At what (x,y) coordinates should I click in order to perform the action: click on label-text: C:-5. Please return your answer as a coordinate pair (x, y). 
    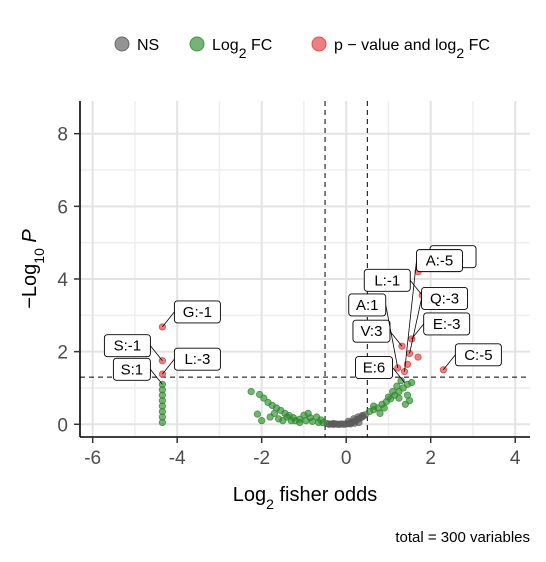
    Looking at the image, I should click on (478, 355).